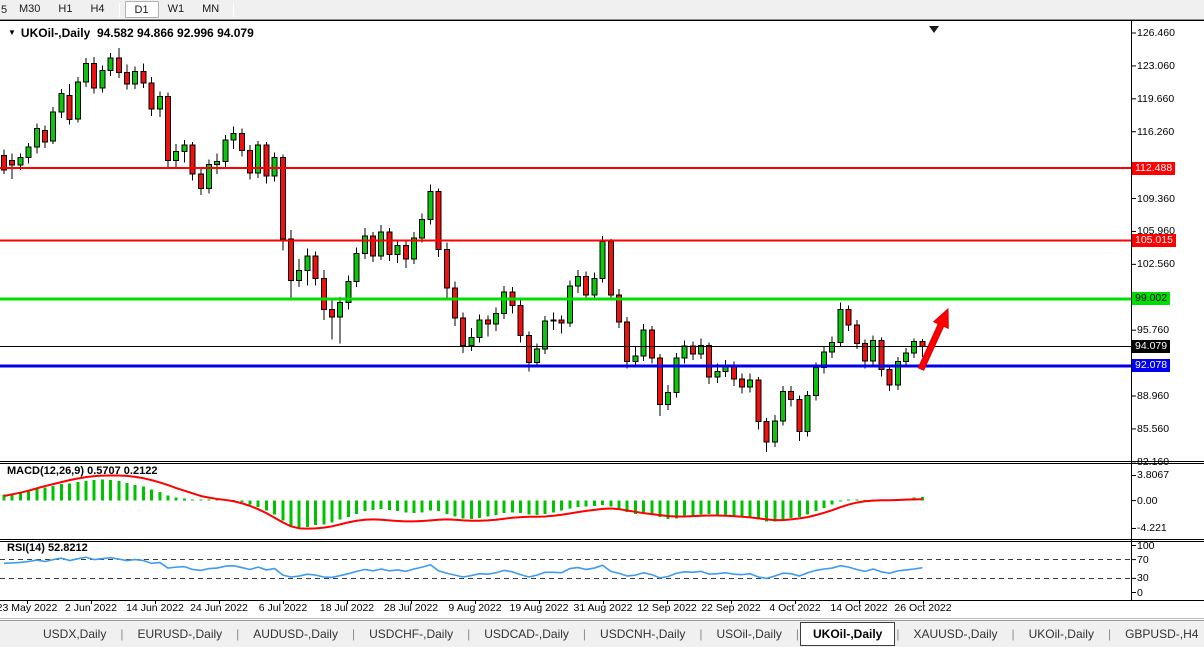 This screenshot has height=647, width=1204. I want to click on chart-tab-eurusd-daily: EURUSD-,Daily, so click(180, 634).